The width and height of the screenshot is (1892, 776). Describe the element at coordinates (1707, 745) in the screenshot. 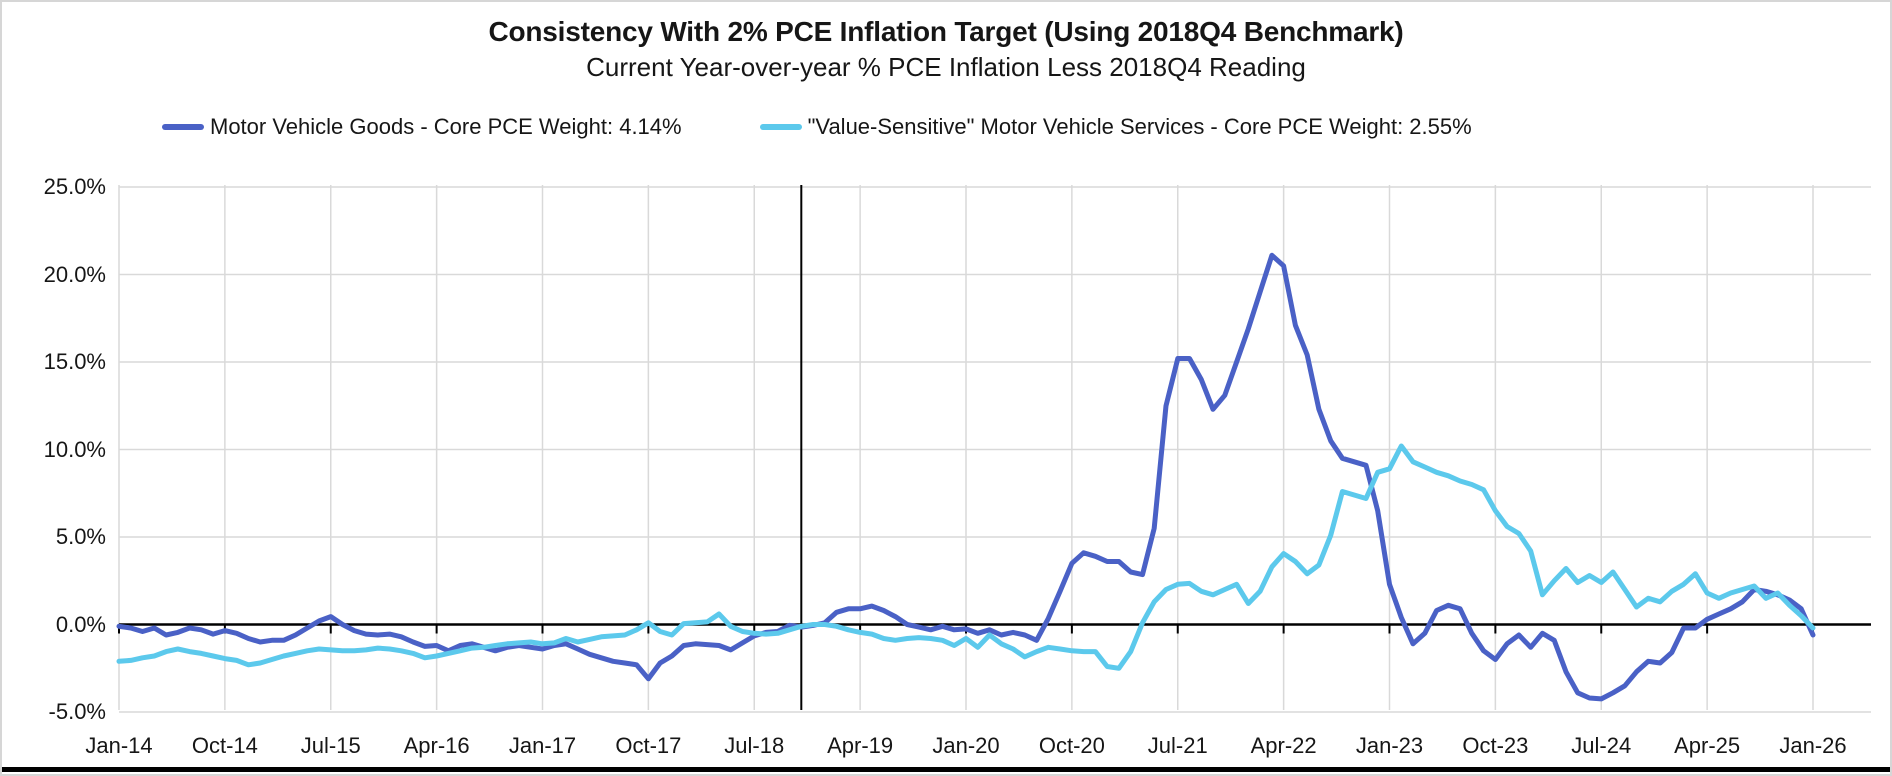

I see `x-axis-label: Apr-25` at that location.